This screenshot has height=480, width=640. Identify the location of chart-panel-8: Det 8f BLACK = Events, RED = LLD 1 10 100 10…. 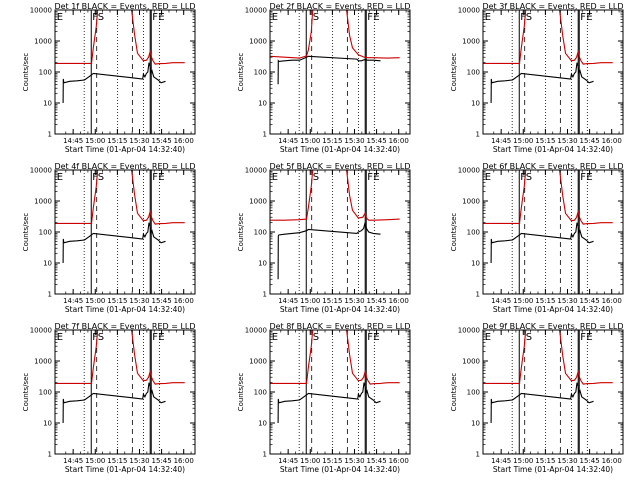
(324, 398).